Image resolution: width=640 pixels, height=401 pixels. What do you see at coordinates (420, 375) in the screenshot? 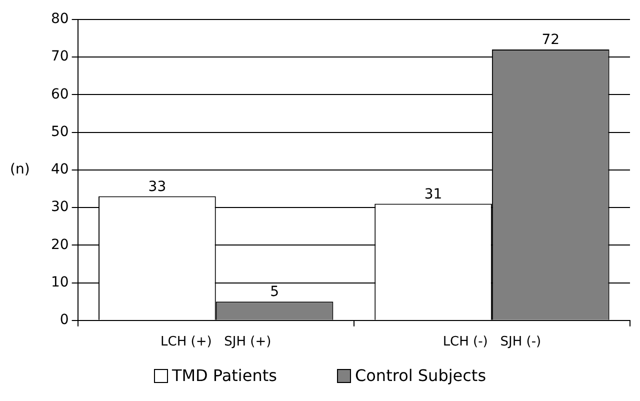
I see `legend-label: Control Subjects` at bounding box center [420, 375].